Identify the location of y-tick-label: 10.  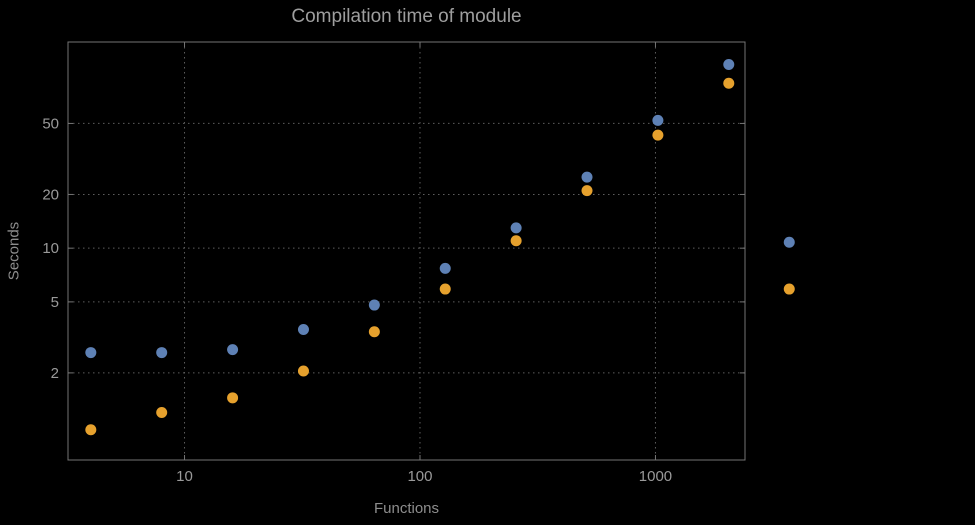
(50, 248).